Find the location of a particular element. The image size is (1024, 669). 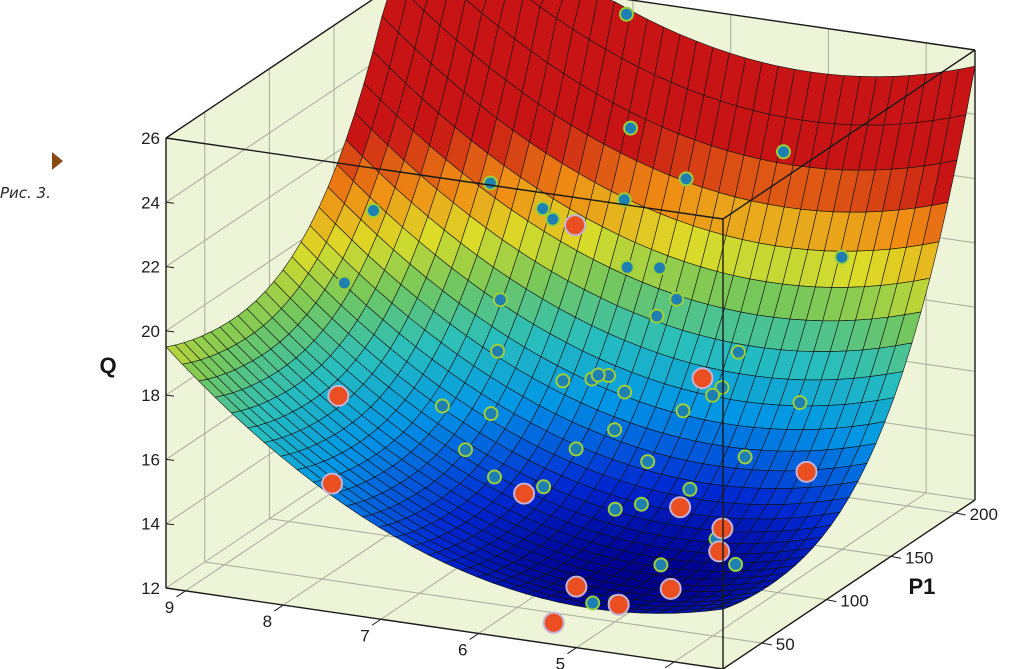

figure-caption: Рис. 3. is located at coordinates (25, 193).